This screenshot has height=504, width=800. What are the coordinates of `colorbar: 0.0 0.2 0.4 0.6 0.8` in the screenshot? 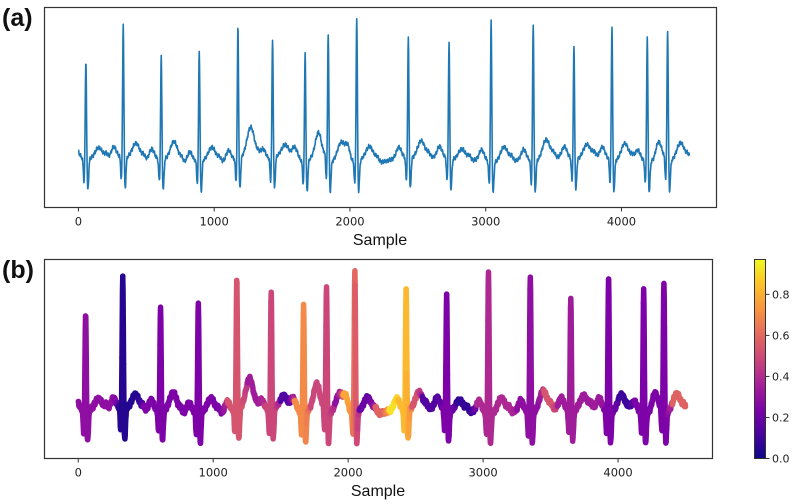 It's located at (772, 362).